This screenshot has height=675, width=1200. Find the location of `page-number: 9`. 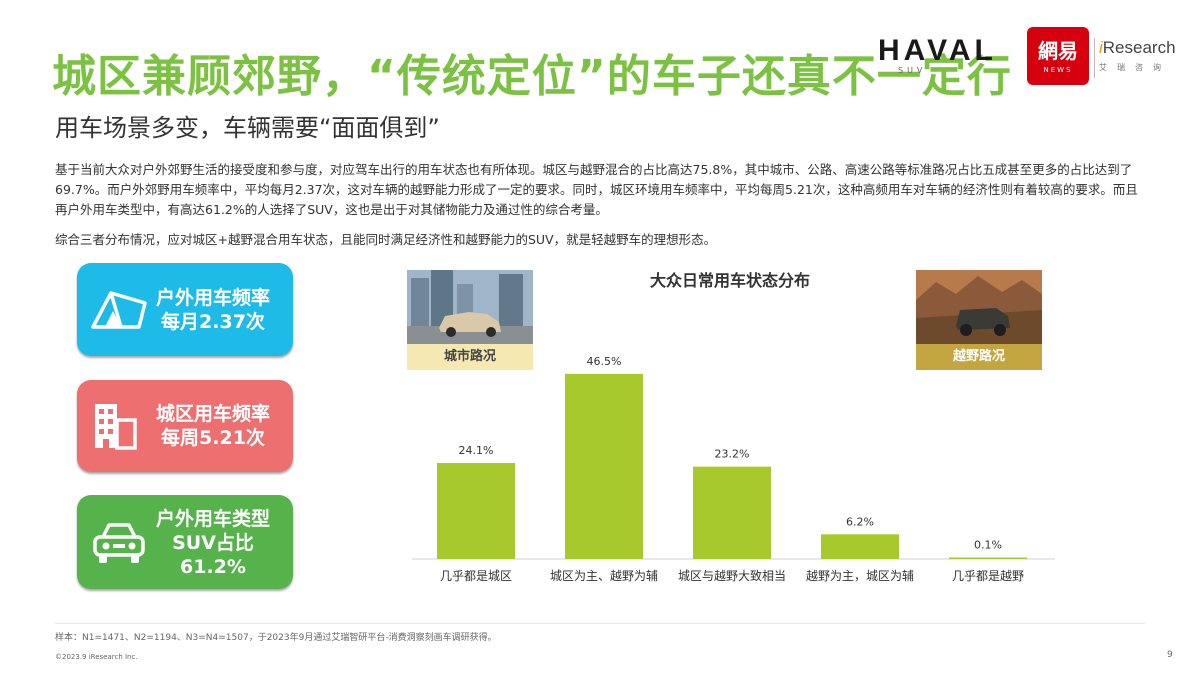

page-number: 9 is located at coordinates (1170, 655).